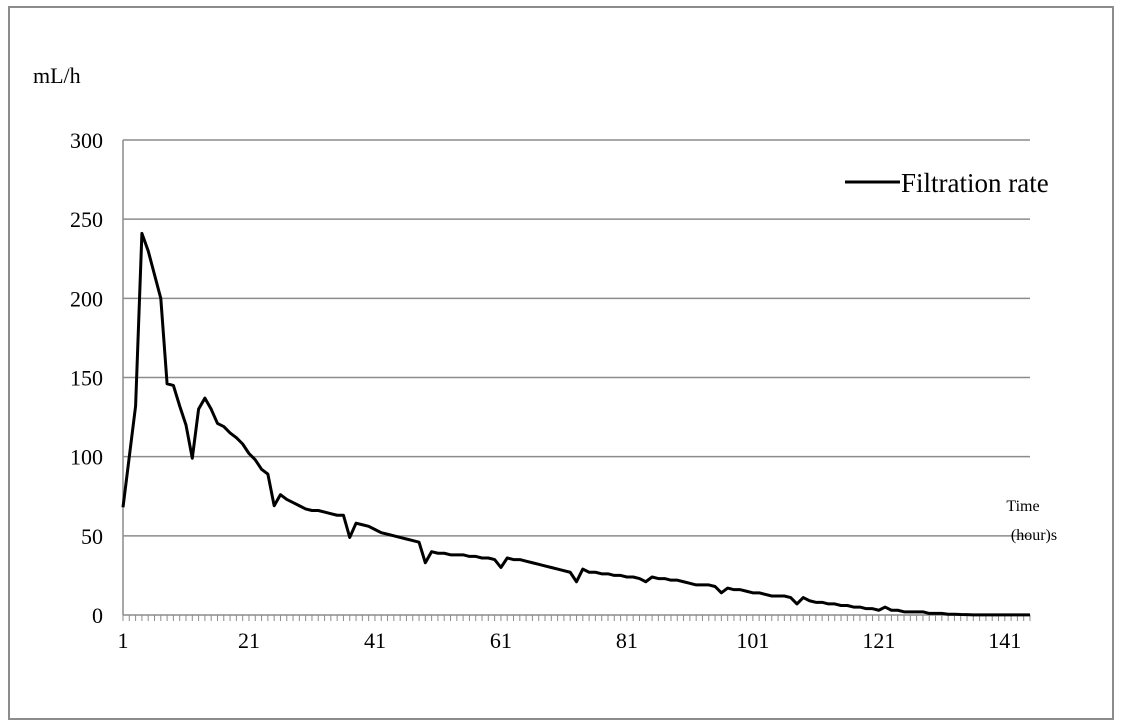 The height and width of the screenshot is (728, 1121). Describe the element at coordinates (86, 219) in the screenshot. I see `y-tick-label-250: 250` at that location.